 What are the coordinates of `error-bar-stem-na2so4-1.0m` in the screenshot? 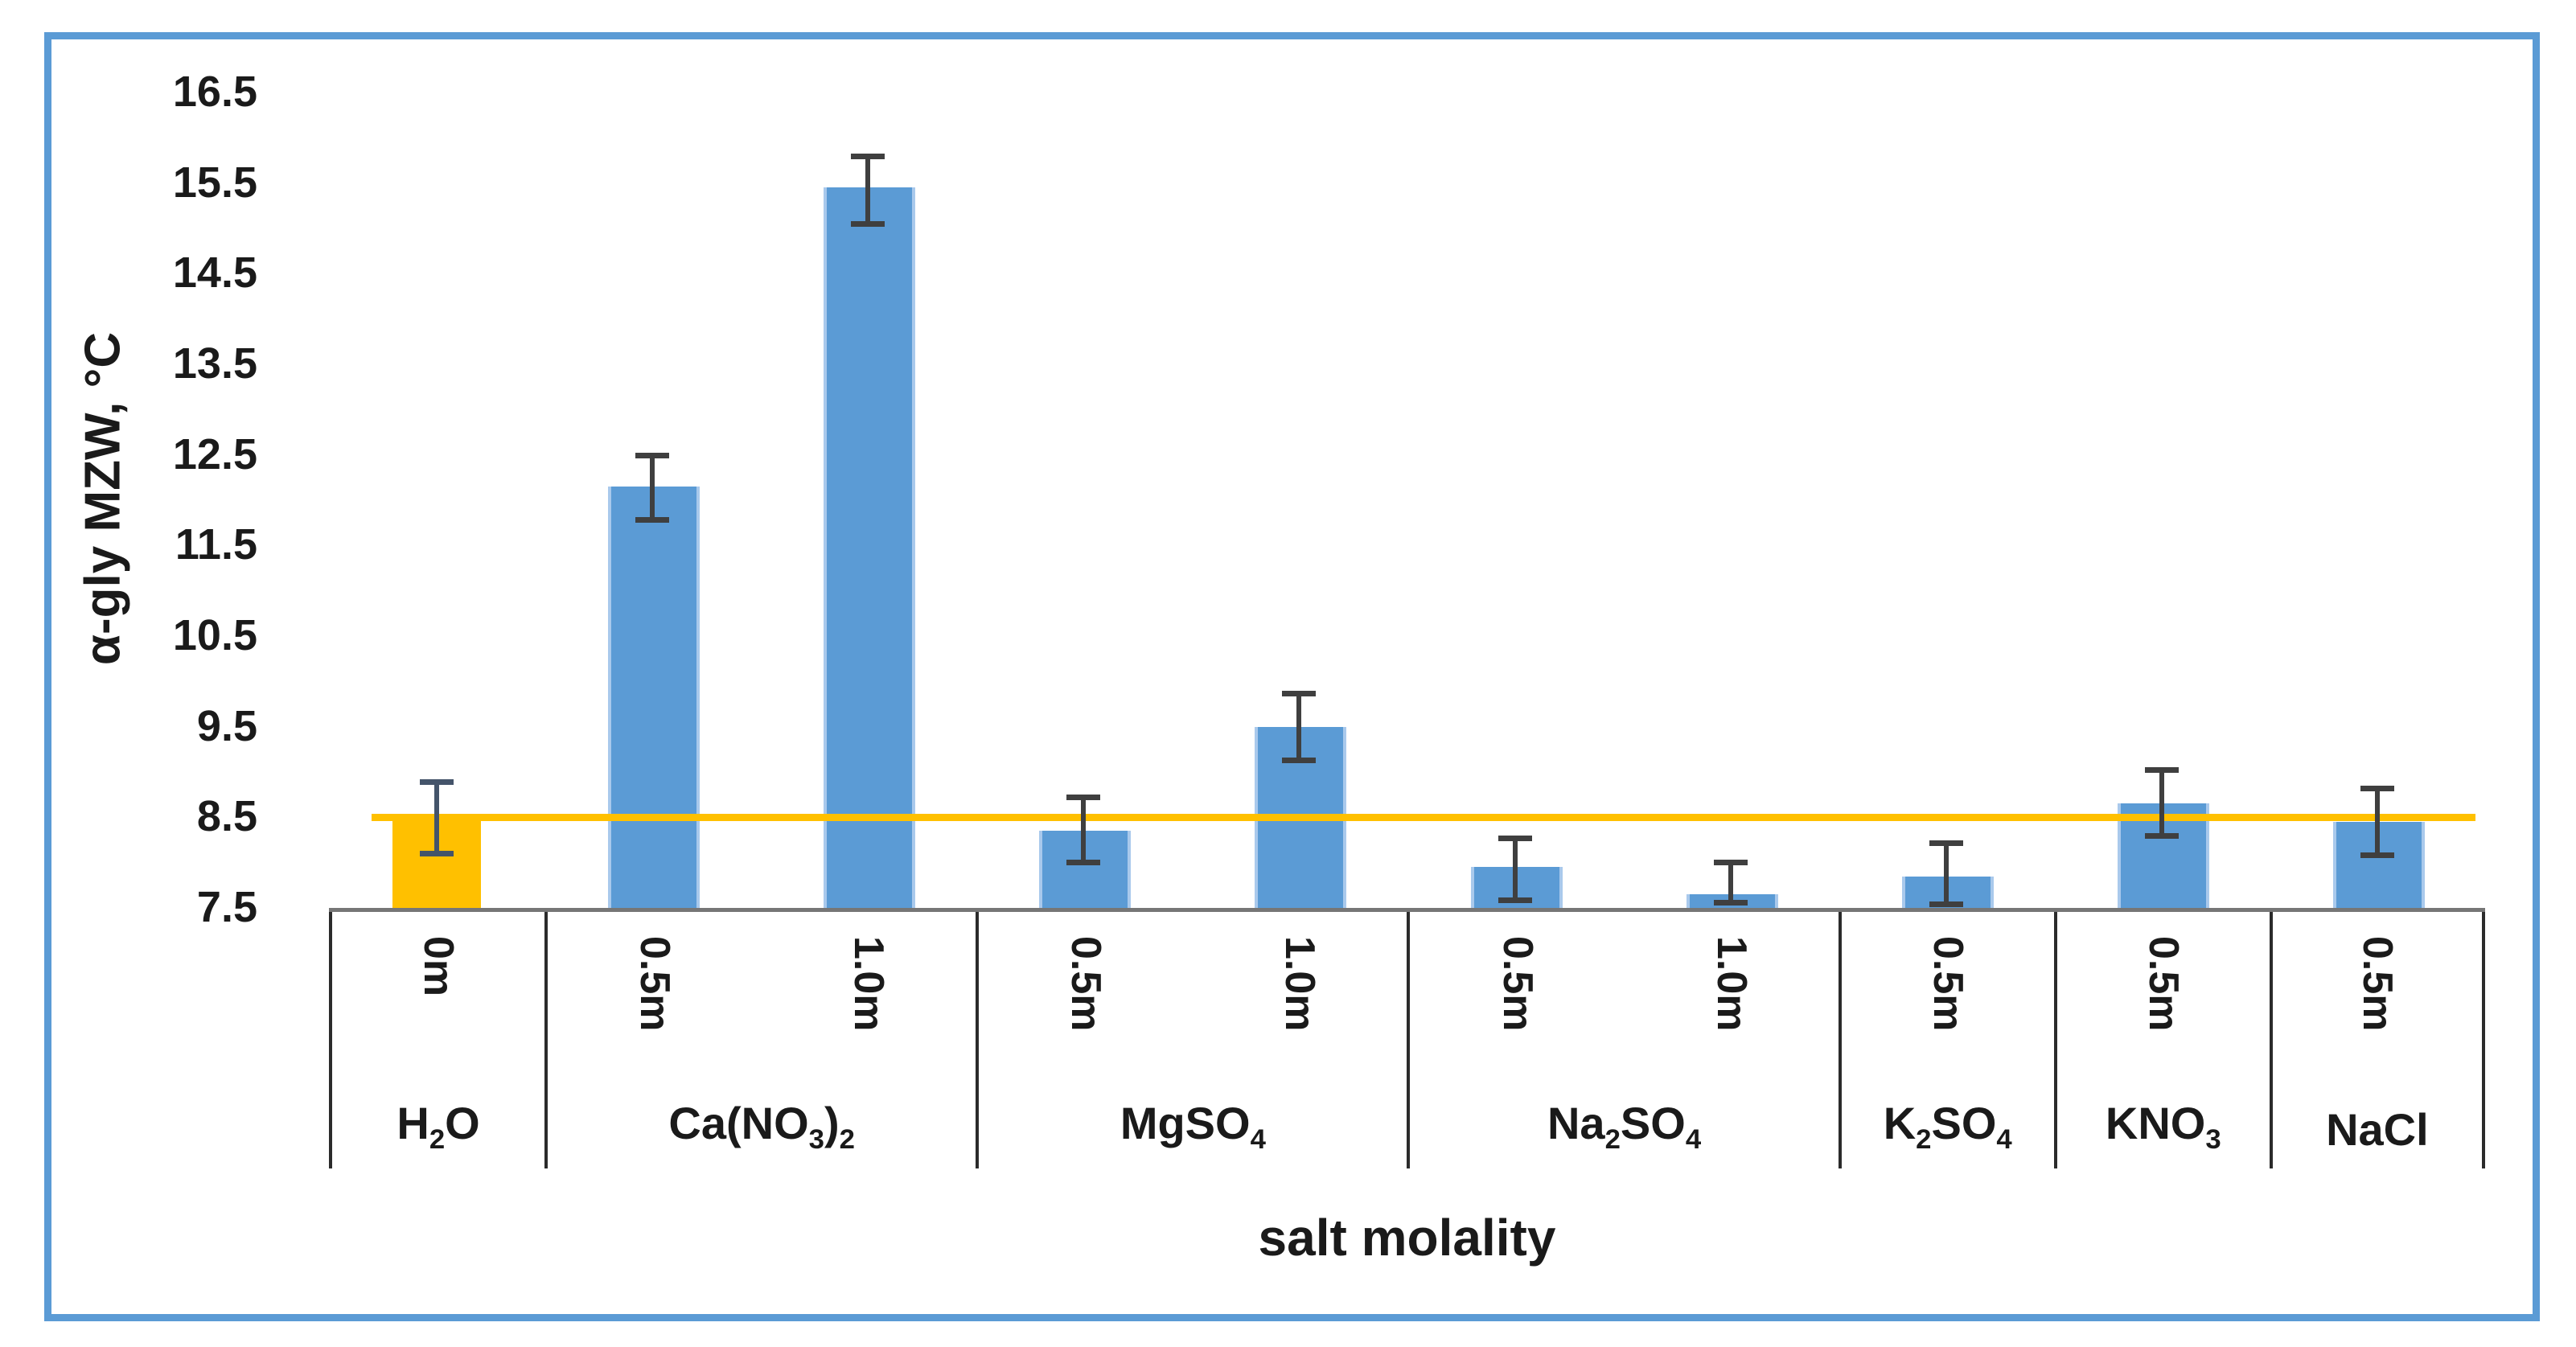 It's located at (1730, 883).